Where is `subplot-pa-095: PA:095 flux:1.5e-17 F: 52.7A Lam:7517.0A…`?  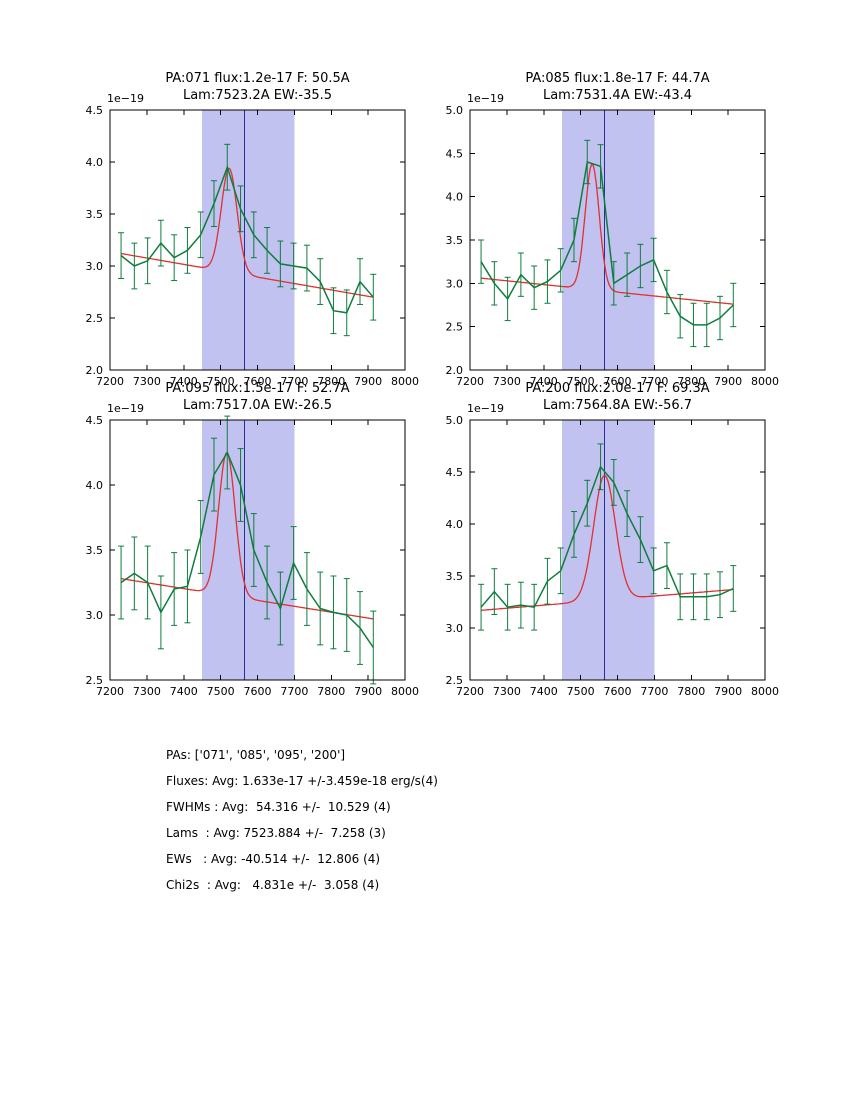
subplot-pa-095: PA:095 flux:1.5e-17 F: 52.7A Lam:7517.0A… is located at coordinates (245, 542).